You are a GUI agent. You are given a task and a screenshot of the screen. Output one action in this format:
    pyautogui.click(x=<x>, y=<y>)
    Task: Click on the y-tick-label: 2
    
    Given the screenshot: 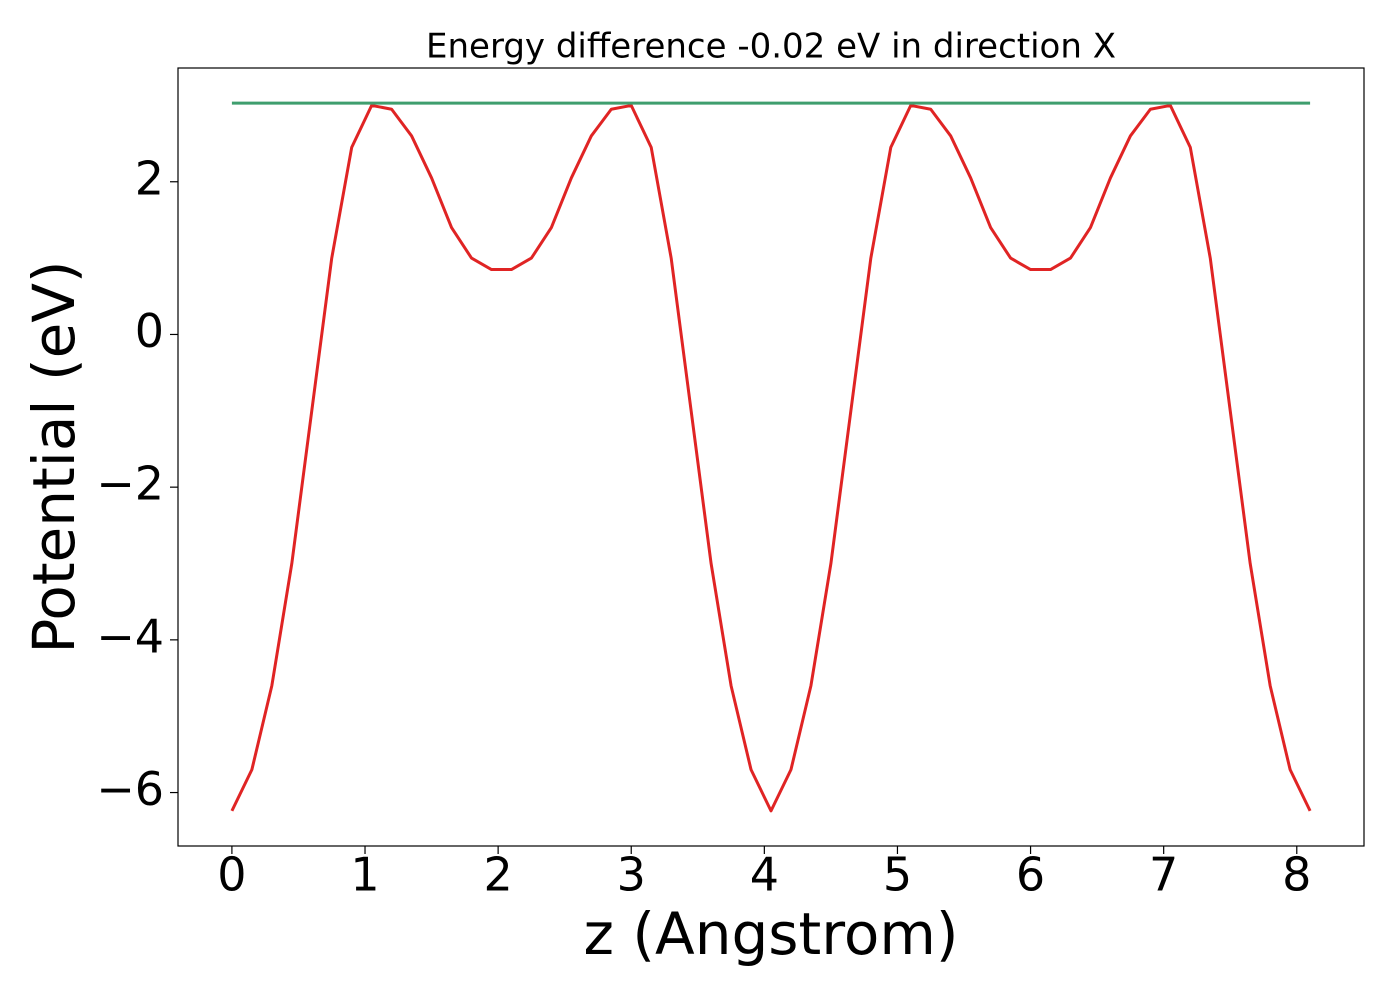 What is the action you would take?
    pyautogui.click(x=149, y=178)
    